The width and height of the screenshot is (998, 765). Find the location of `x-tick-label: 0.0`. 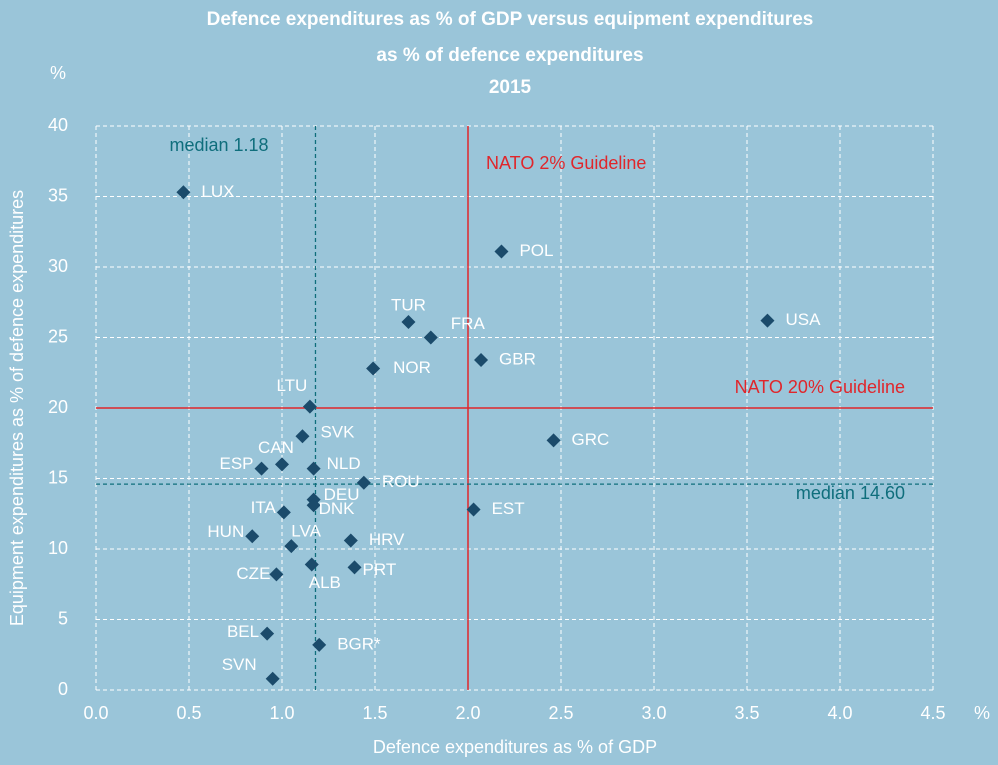

x-tick-label: 0.0 is located at coordinates (95, 713).